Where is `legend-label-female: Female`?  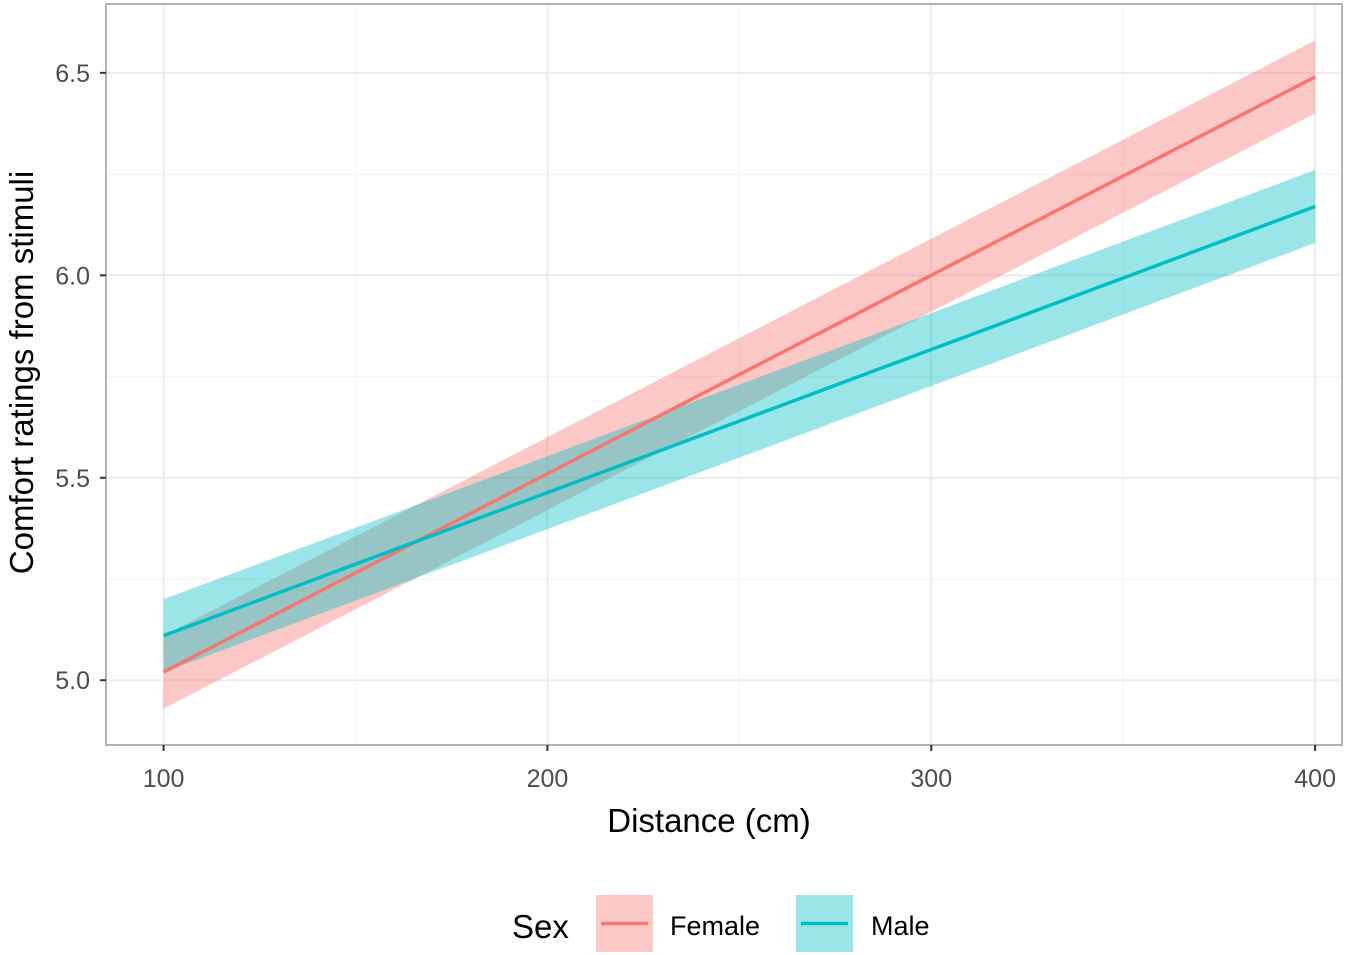 legend-label-female: Female is located at coordinates (715, 926).